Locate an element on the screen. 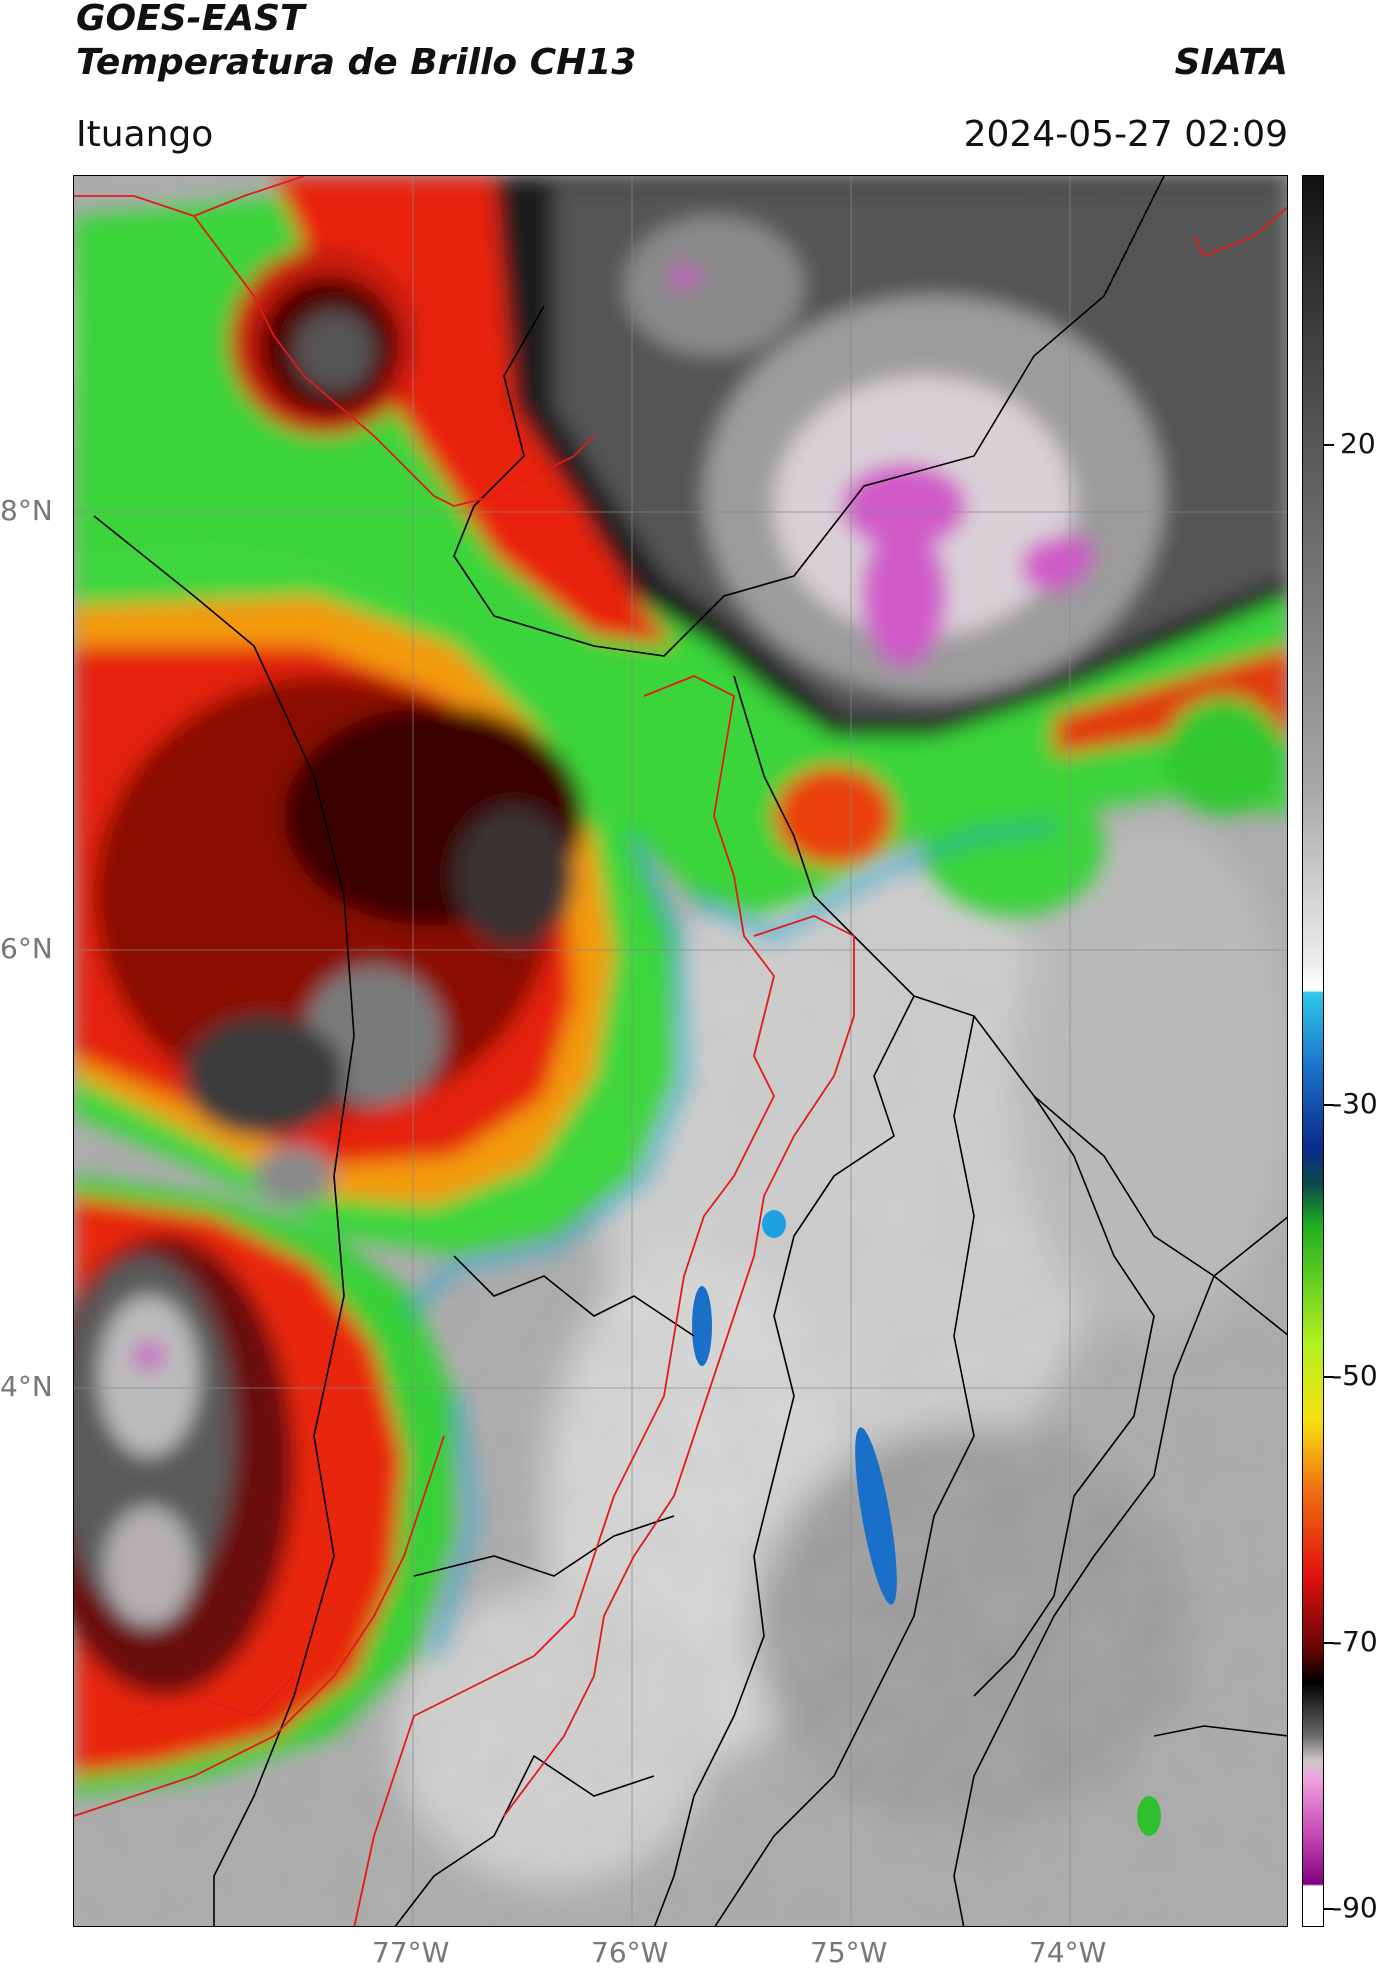 The height and width of the screenshot is (1981, 1384). lat-label-4n: 4°N is located at coordinates (26, 1386).